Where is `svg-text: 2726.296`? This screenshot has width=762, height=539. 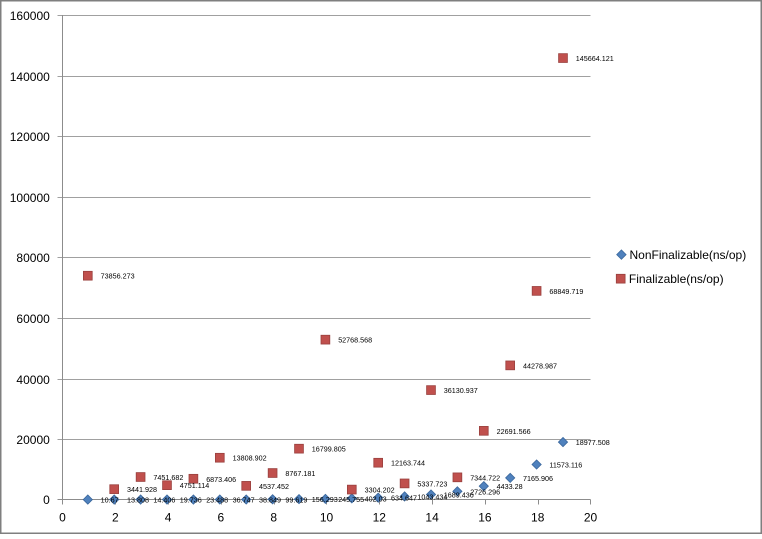 svg-text: 2726.296 is located at coordinates (485, 491).